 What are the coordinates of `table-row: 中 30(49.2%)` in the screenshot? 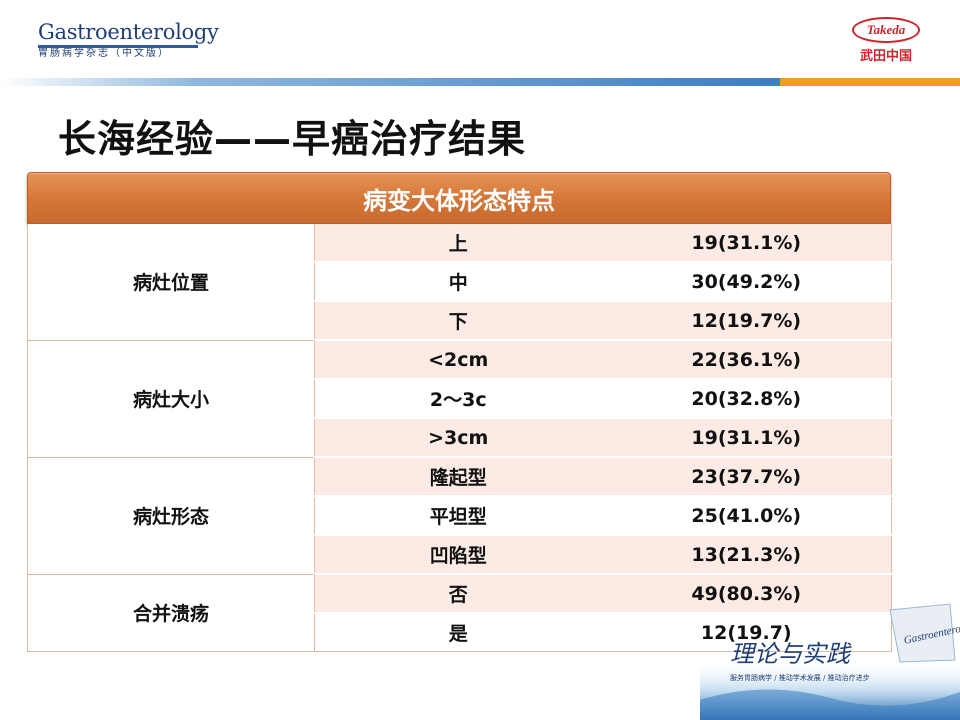 It's located at (460, 282).